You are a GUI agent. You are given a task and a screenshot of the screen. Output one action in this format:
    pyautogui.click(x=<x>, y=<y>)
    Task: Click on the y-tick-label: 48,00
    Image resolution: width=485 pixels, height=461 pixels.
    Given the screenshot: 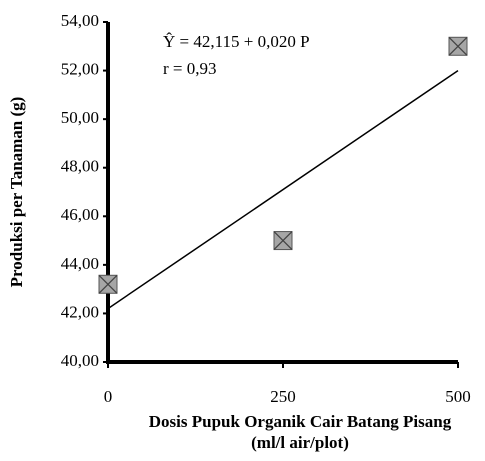 What is the action you would take?
    pyautogui.click(x=80, y=166)
    